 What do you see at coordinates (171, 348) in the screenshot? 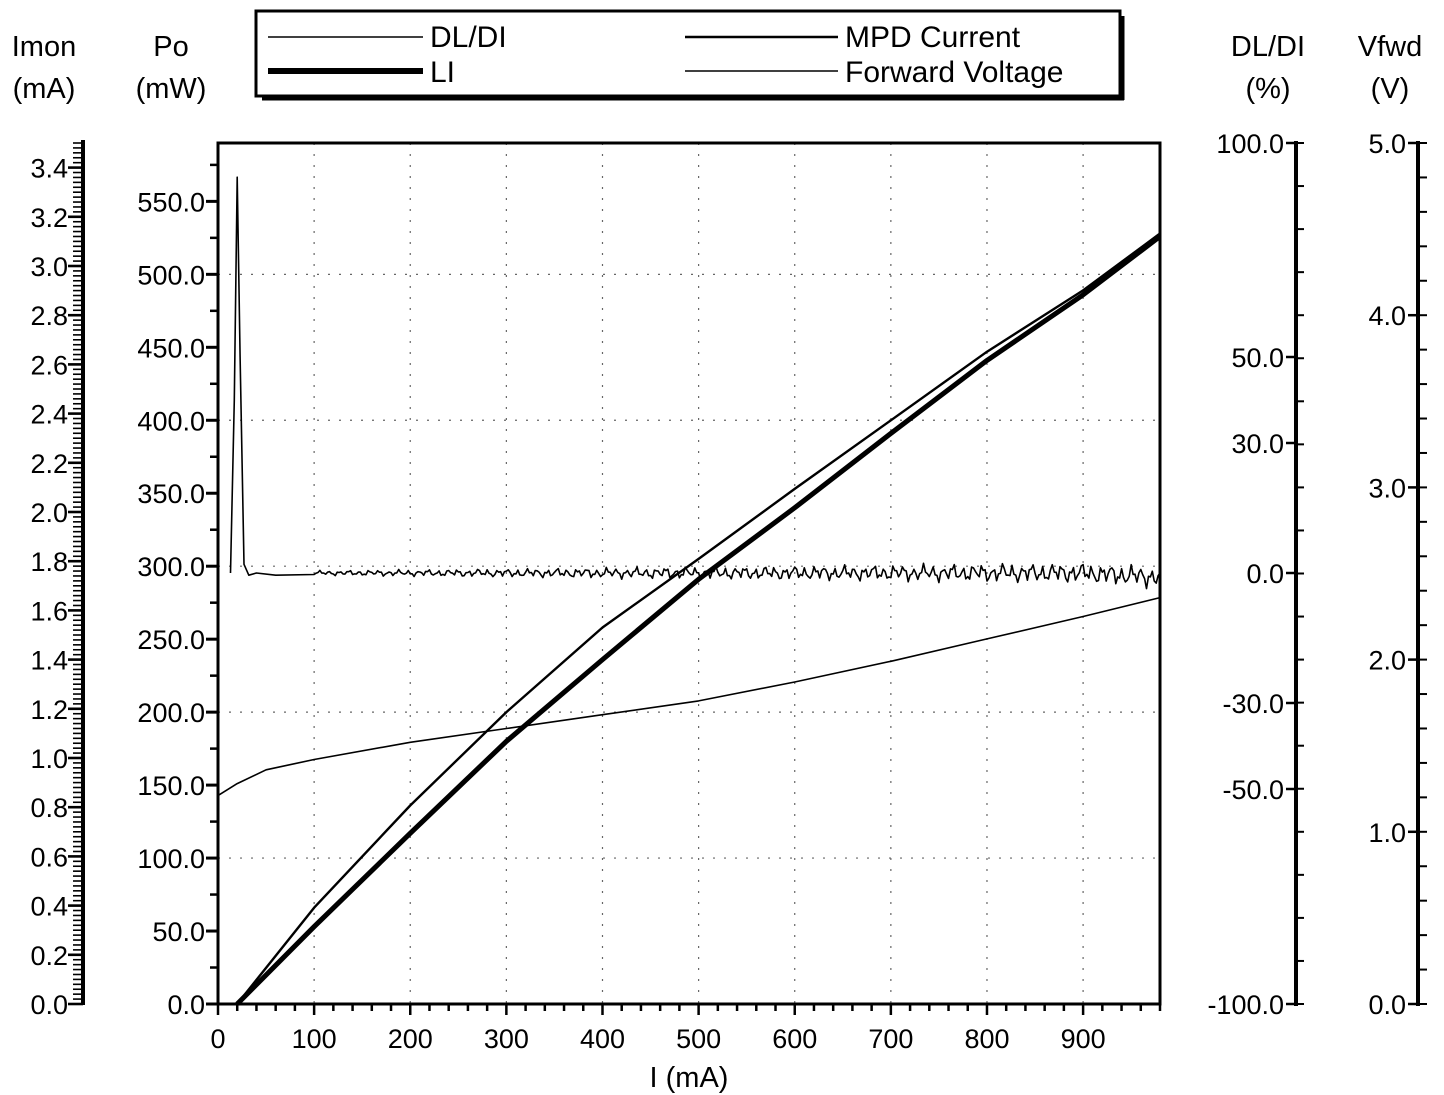
I see `po-tick-label: 450.0` at bounding box center [171, 348].